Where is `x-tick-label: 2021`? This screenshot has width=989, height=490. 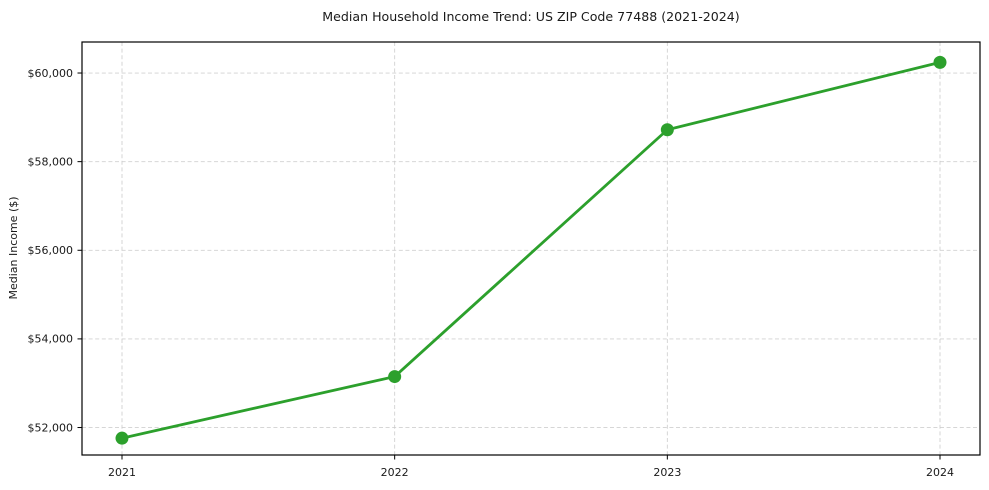 x-tick-label: 2021 is located at coordinates (122, 472).